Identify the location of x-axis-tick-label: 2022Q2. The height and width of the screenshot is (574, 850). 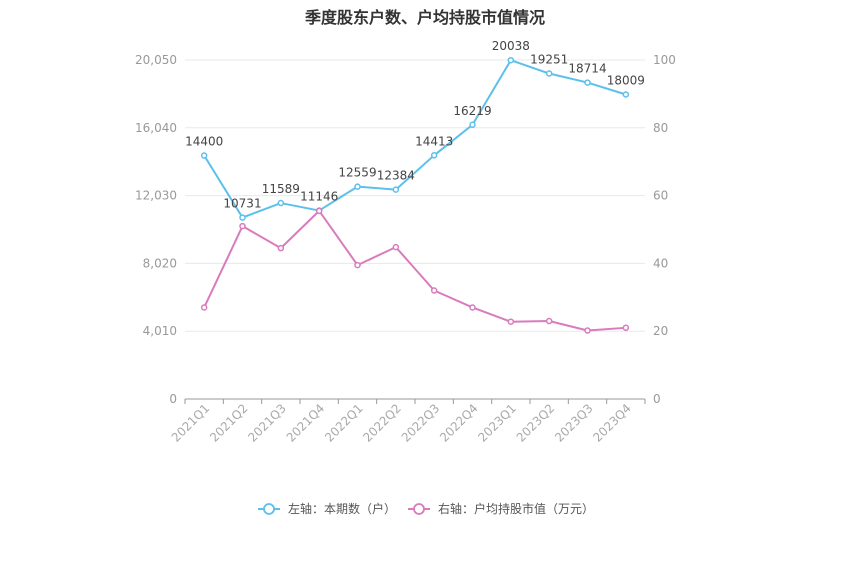
(382, 423).